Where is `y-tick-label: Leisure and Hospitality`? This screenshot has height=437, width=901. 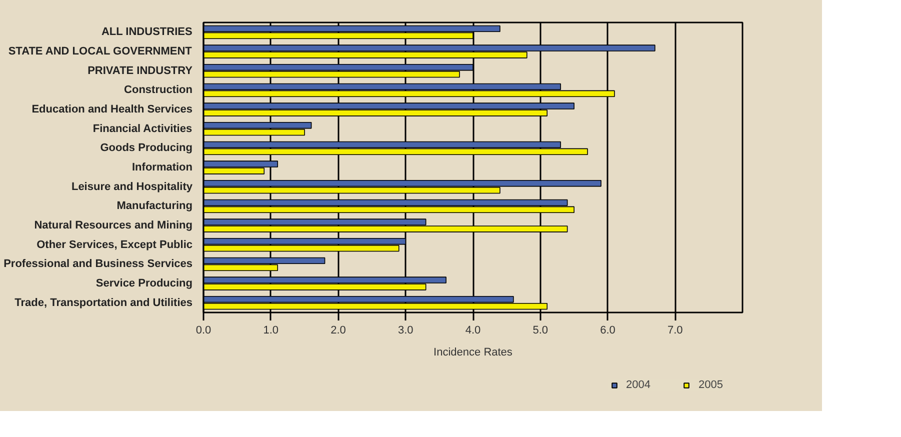 y-tick-label: Leisure and Hospitality is located at coordinates (132, 186).